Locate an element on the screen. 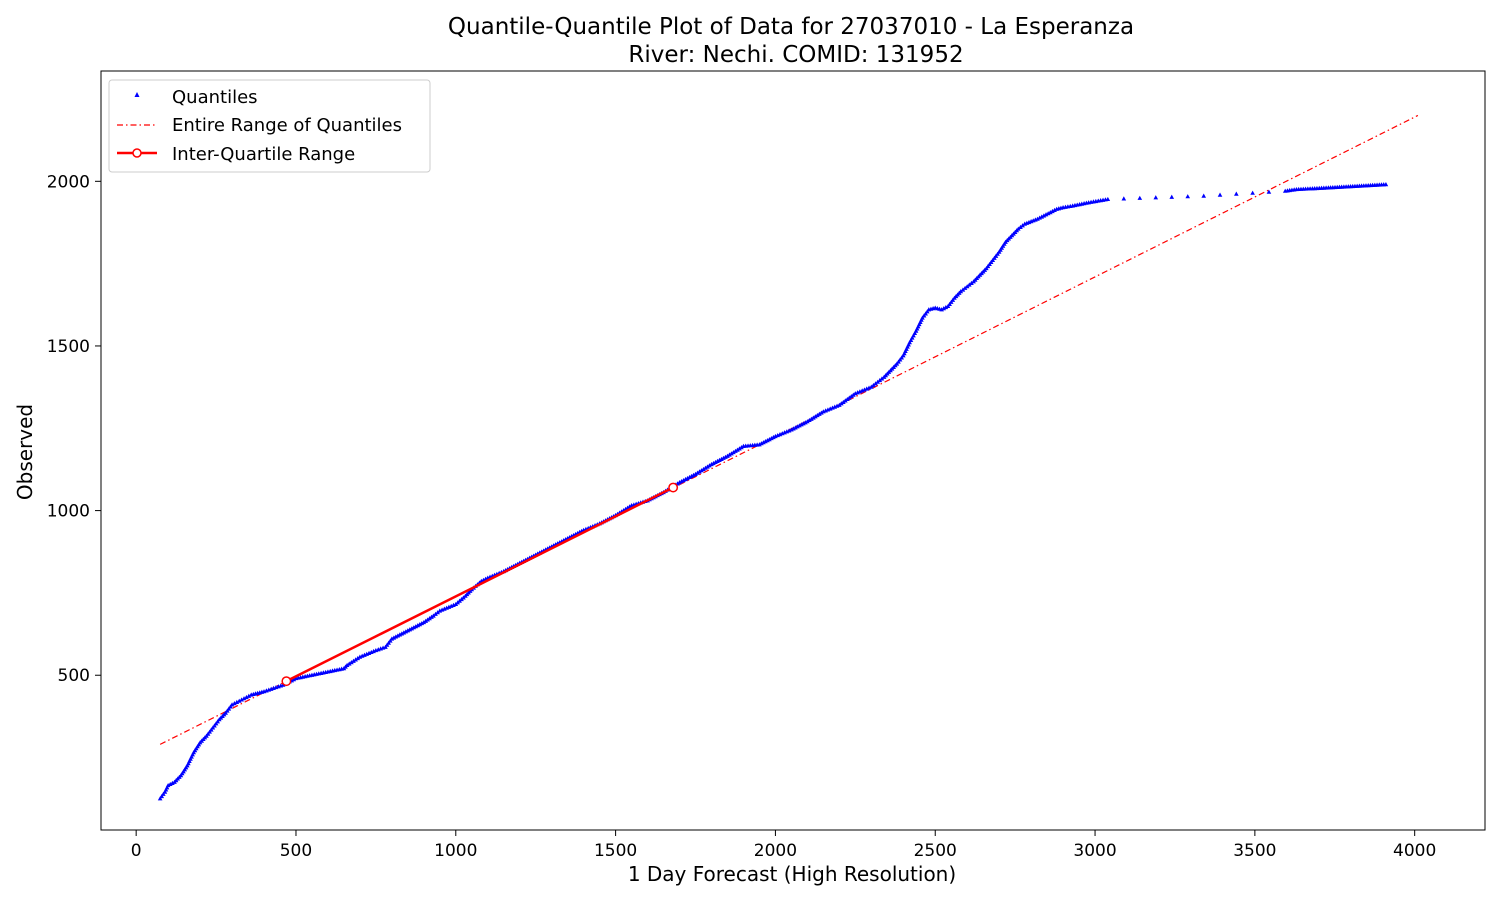 This screenshot has height=900, width=1500. legend-label-quantiles: Quantiles is located at coordinates (215, 97).